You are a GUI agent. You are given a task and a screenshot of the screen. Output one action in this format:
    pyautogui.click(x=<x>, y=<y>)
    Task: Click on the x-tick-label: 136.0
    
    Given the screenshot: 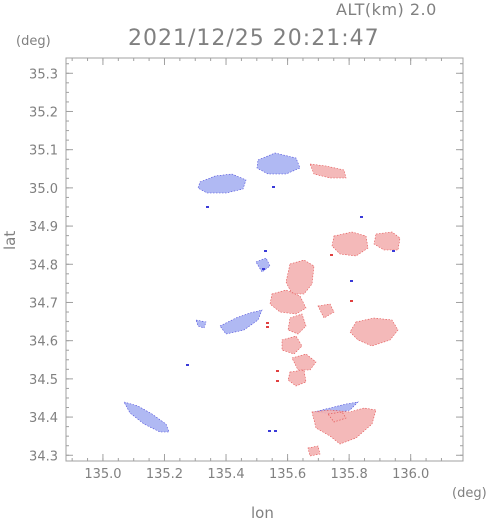 What is the action you would take?
    pyautogui.click(x=410, y=474)
    